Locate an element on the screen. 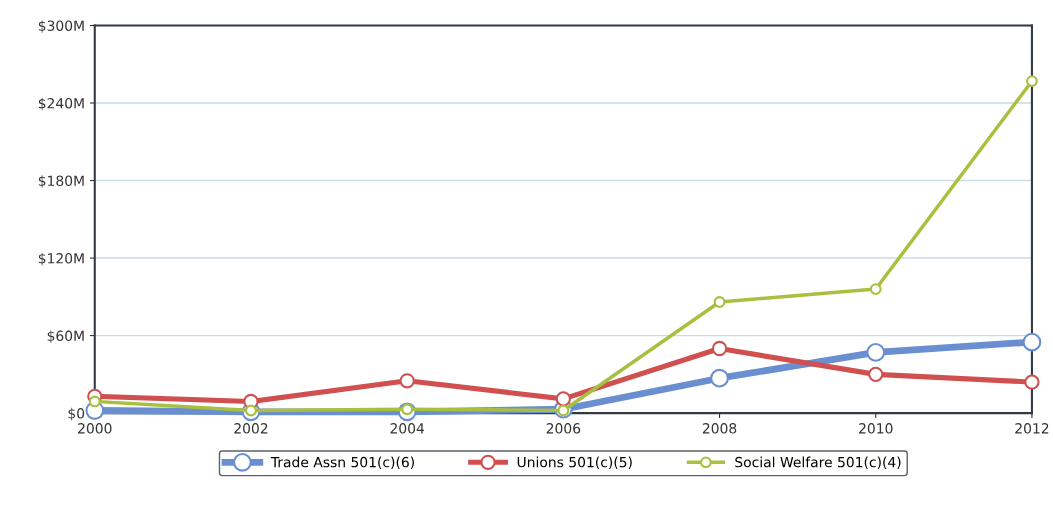  y-tick-label: $60M is located at coordinates (65, 336).